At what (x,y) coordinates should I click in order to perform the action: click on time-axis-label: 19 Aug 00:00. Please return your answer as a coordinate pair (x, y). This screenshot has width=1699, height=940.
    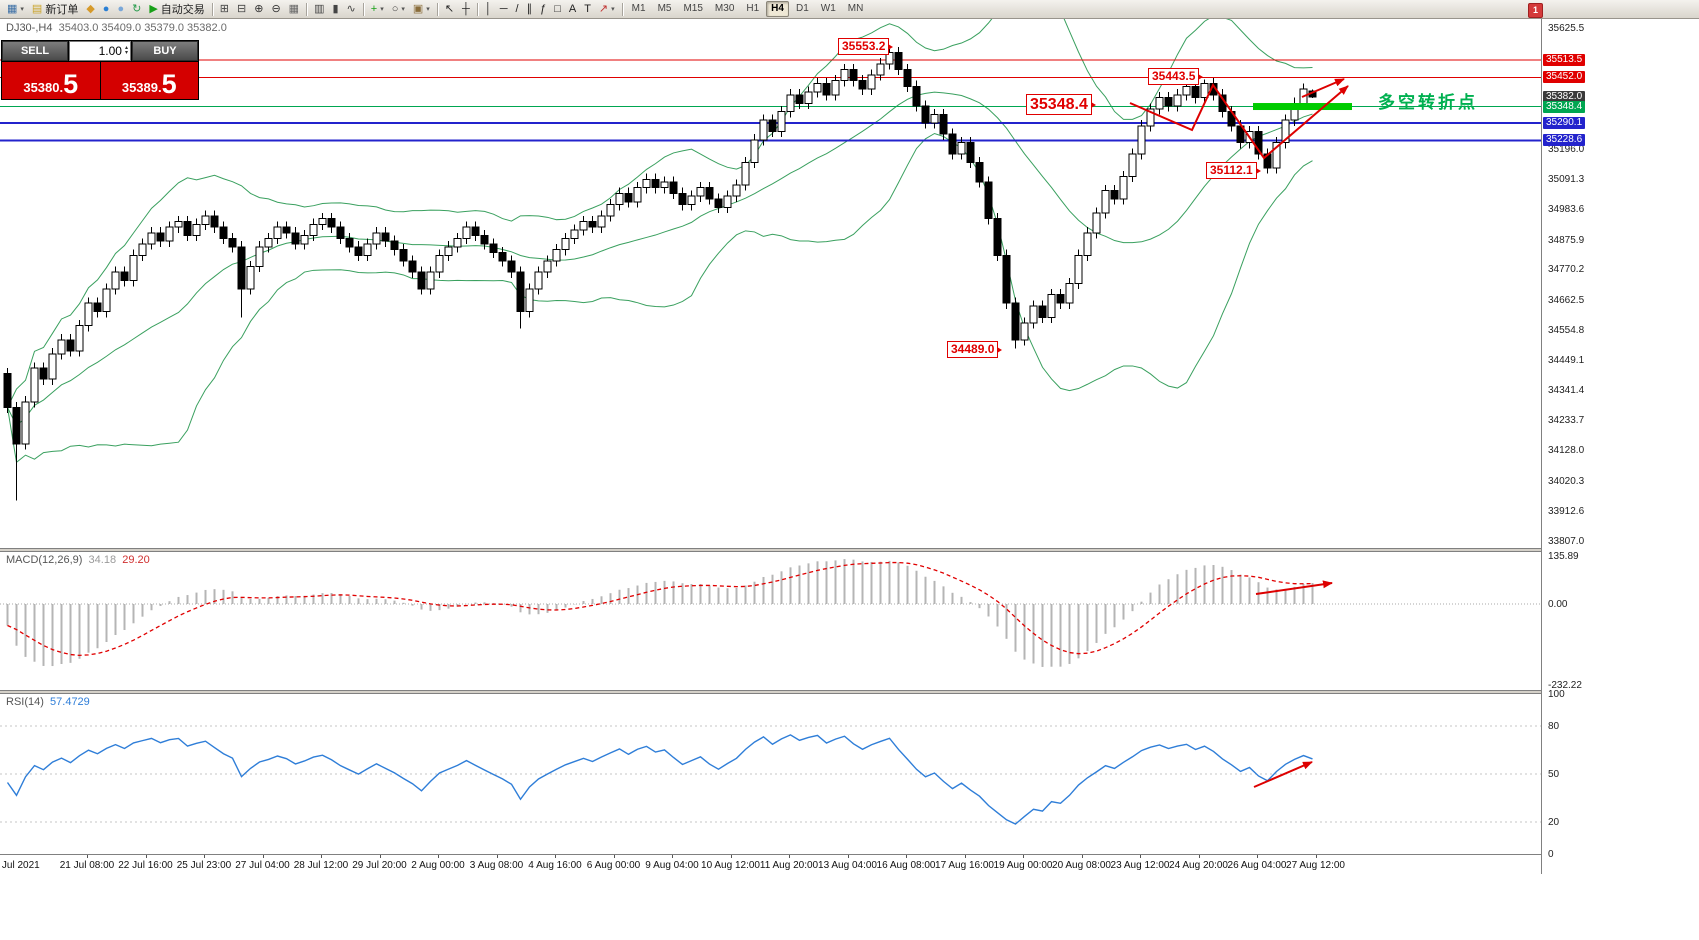
    Looking at the image, I should click on (1023, 865).